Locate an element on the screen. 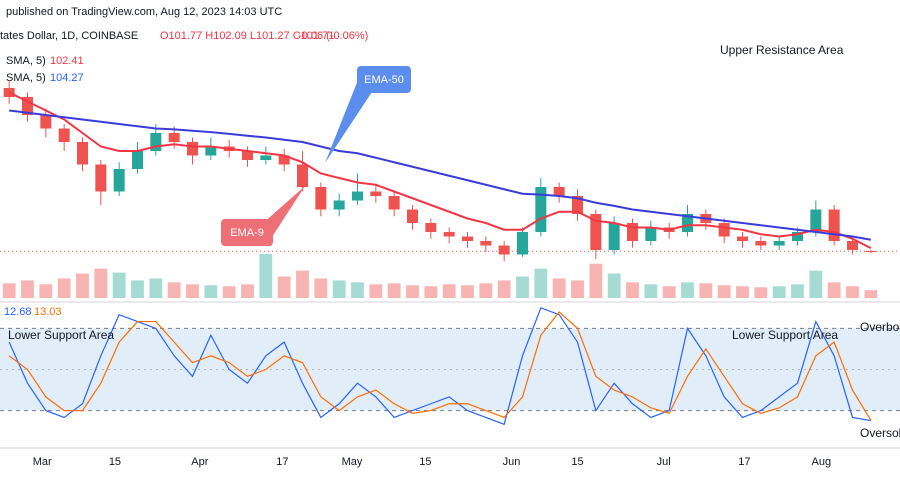  legend-ema50: SMA, 5) is located at coordinates (26, 78).